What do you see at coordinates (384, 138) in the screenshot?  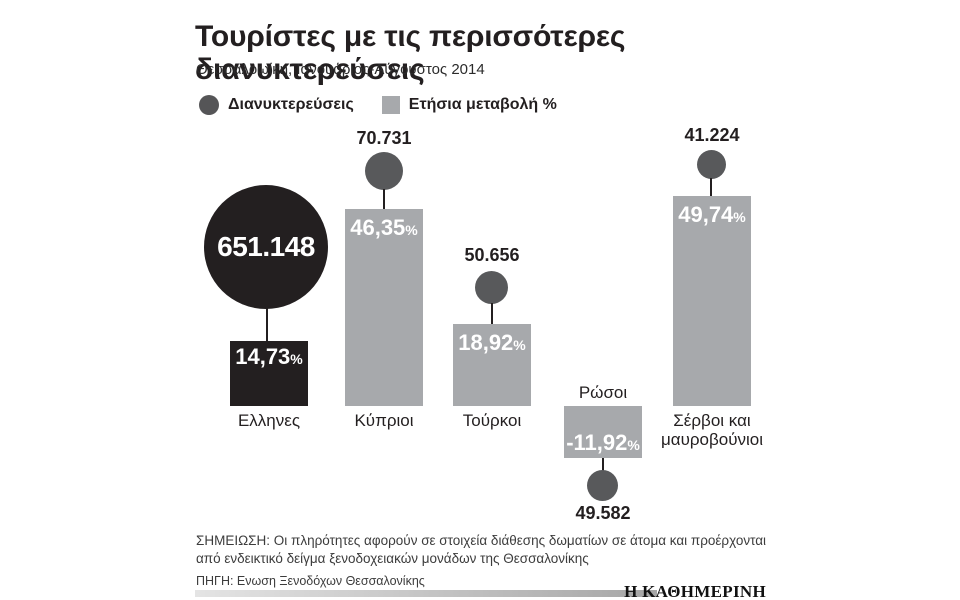 I see `bubble-cypriots-value: 70.731` at bounding box center [384, 138].